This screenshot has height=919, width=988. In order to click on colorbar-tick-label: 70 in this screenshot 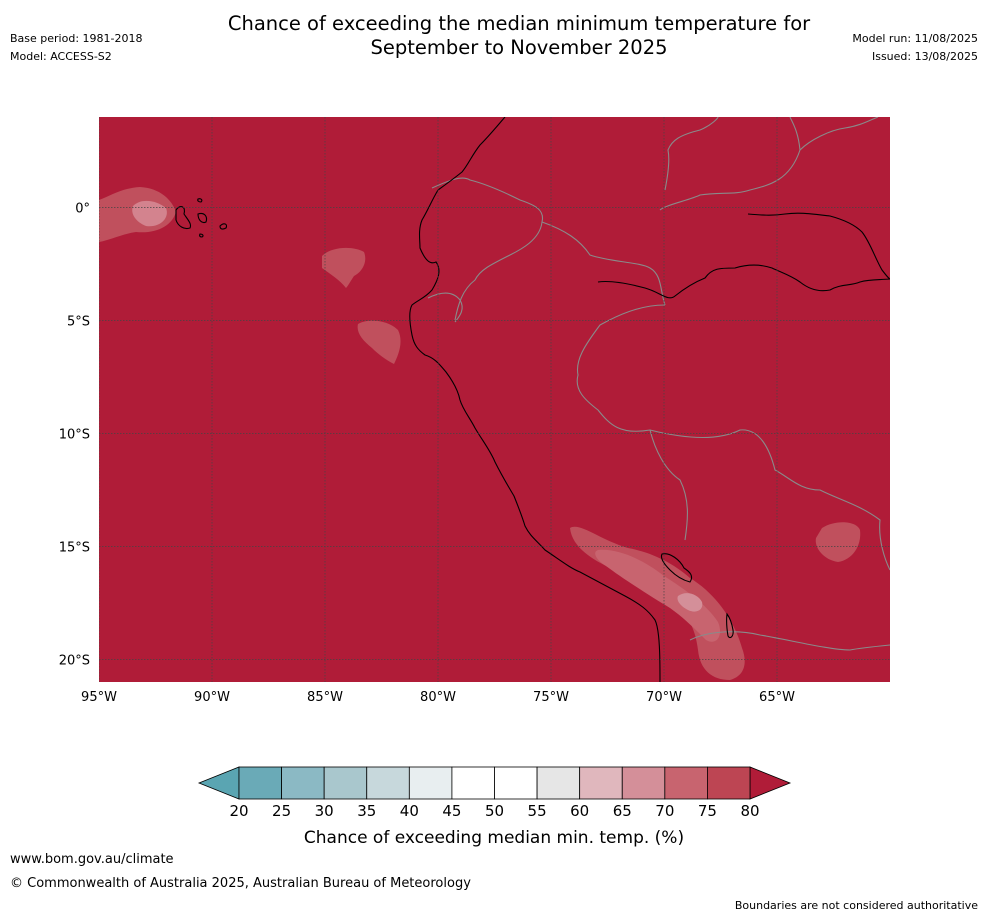, I will do `click(664, 811)`.